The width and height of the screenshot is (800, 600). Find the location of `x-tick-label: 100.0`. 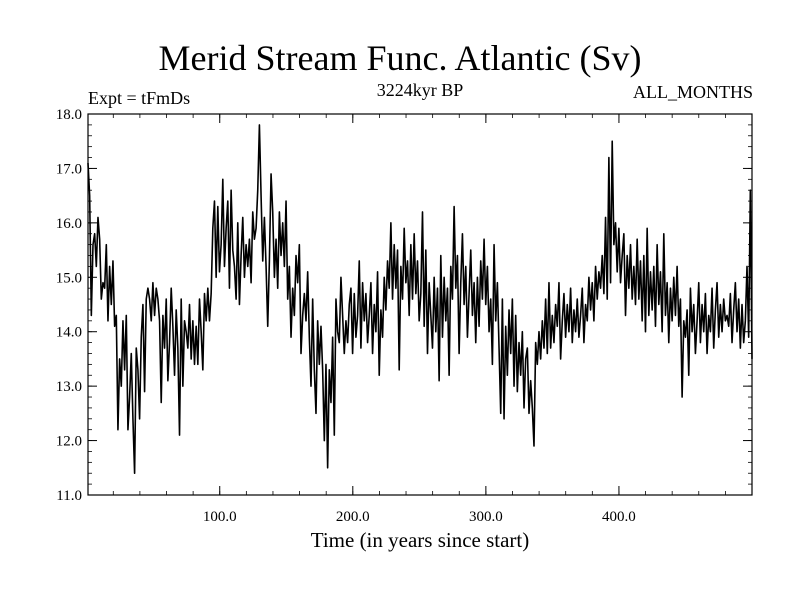

x-tick-label: 100.0 is located at coordinates (220, 517).